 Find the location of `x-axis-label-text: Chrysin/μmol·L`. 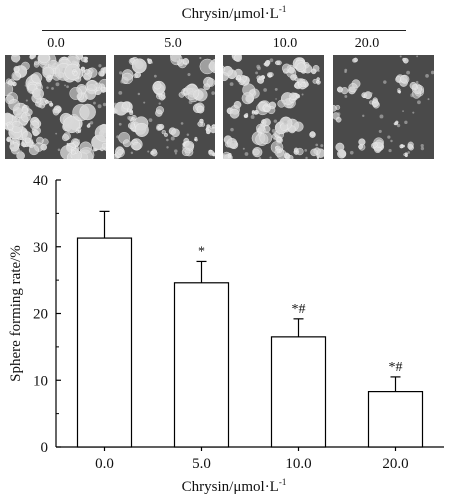

x-axis-label-text: Chrysin/μmol·L is located at coordinates (230, 487).